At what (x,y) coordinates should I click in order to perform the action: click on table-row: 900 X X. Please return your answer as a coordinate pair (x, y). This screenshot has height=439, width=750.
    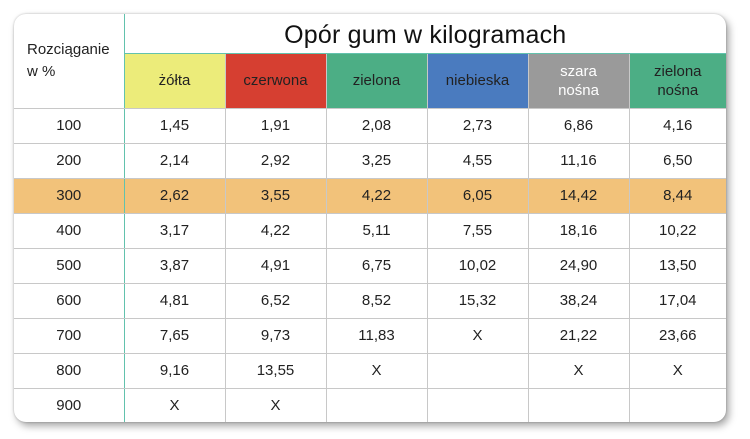
    Looking at the image, I should click on (370, 405).